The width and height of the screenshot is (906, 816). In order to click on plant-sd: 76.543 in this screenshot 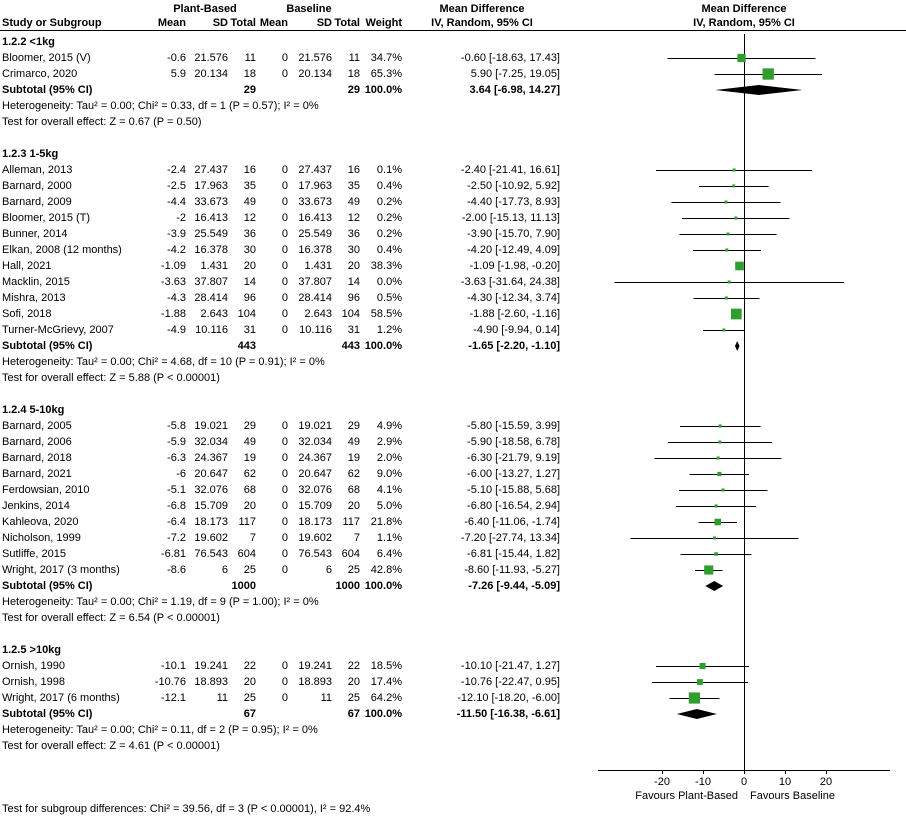, I will do `click(211, 554)`.